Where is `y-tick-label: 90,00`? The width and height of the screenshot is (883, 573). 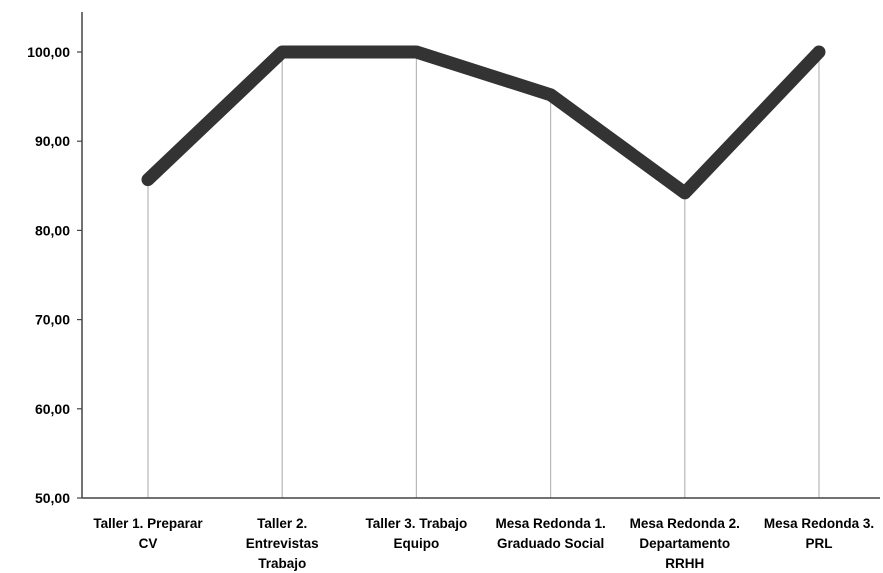
y-tick-label: 90,00 is located at coordinates (52, 141).